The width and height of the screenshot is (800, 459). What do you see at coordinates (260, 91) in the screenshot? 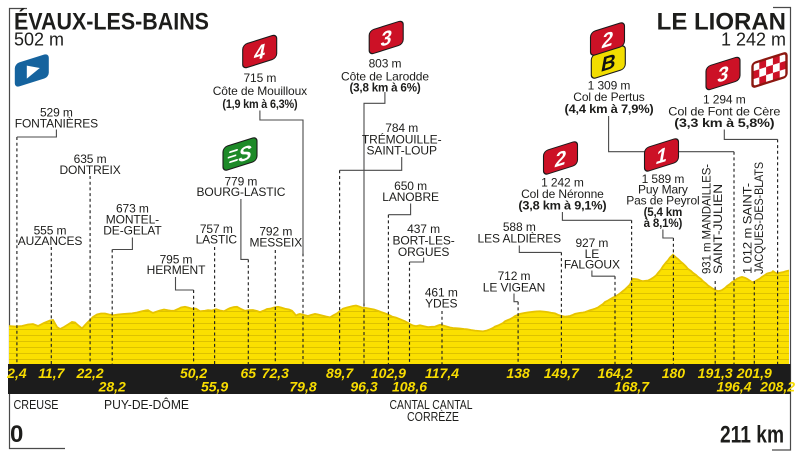
I see `svg-text: Côte de Mouilloux` at bounding box center [260, 91].